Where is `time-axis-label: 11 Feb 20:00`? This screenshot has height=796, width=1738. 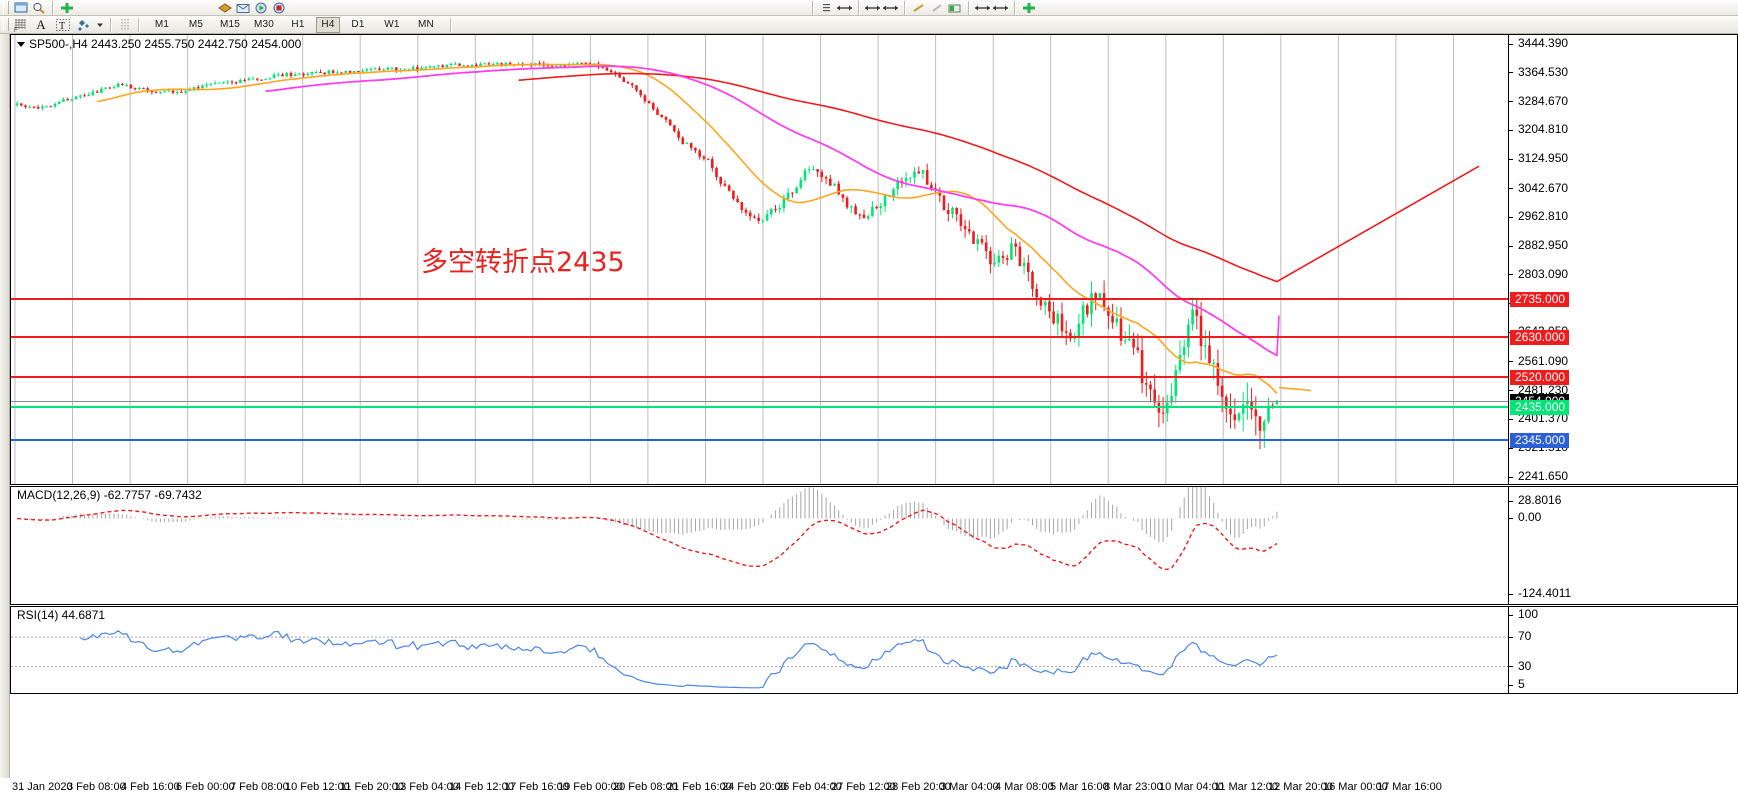 time-axis-label: 11 Feb 20:00 is located at coordinates (372, 787).